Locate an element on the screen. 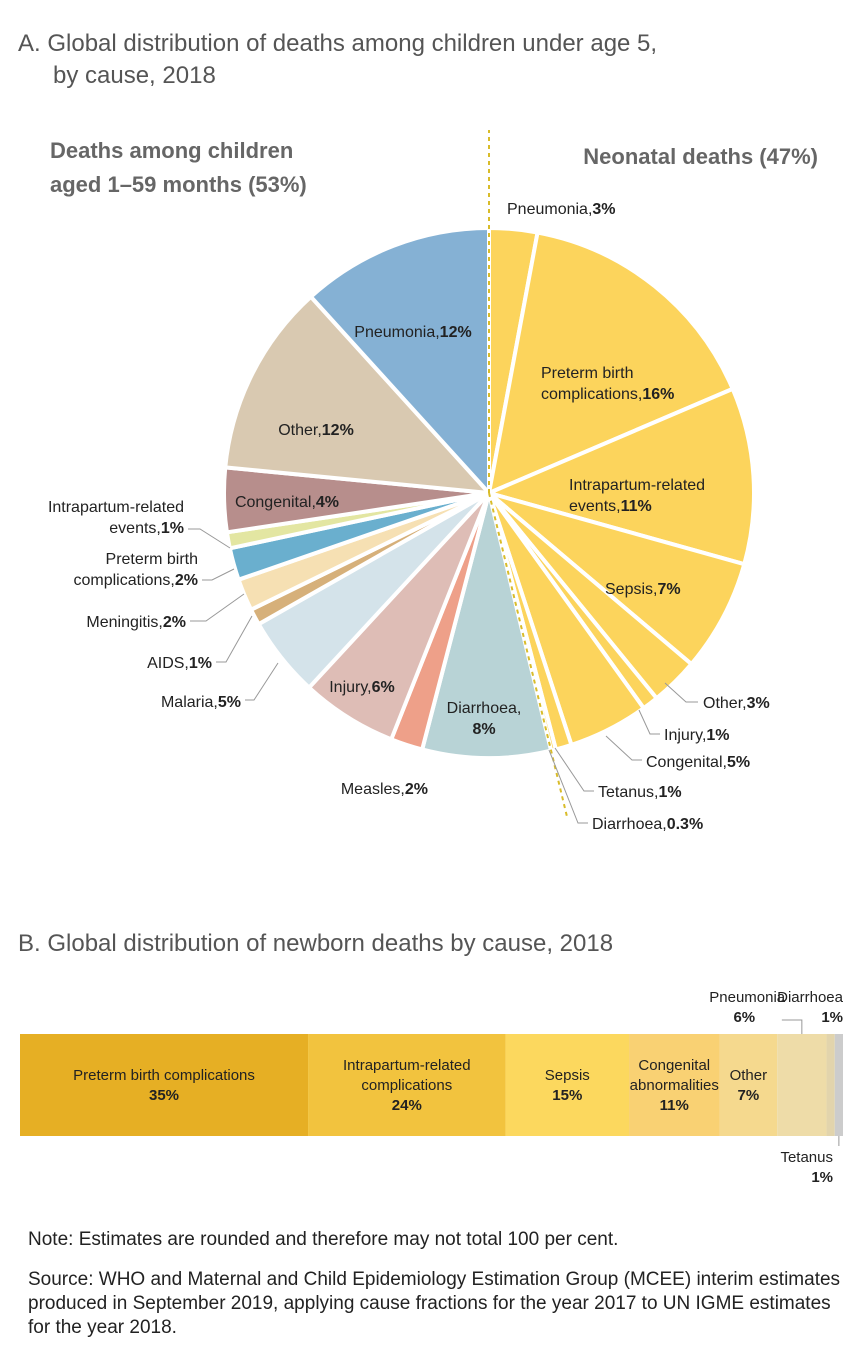  slice-label-part: Tetanus, is located at coordinates (628, 792).